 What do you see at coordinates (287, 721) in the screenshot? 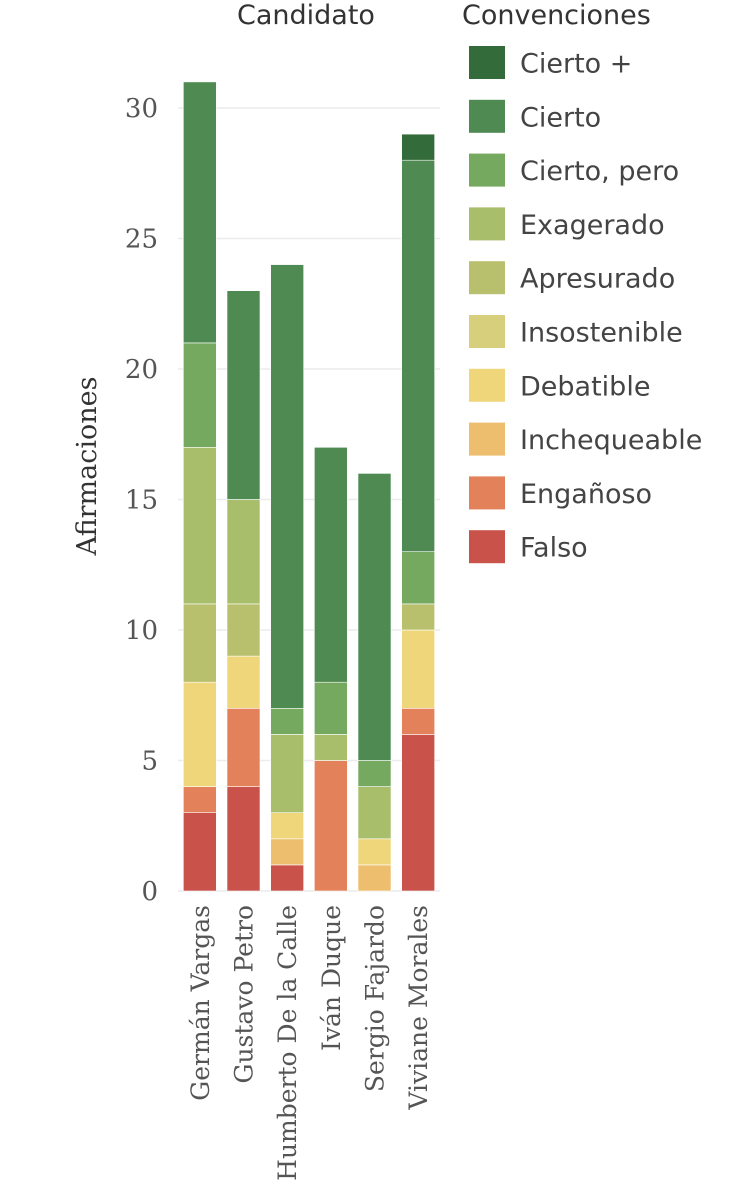
I see `bar-humberto-de-la-calle-cierto-pero` at bounding box center [287, 721].